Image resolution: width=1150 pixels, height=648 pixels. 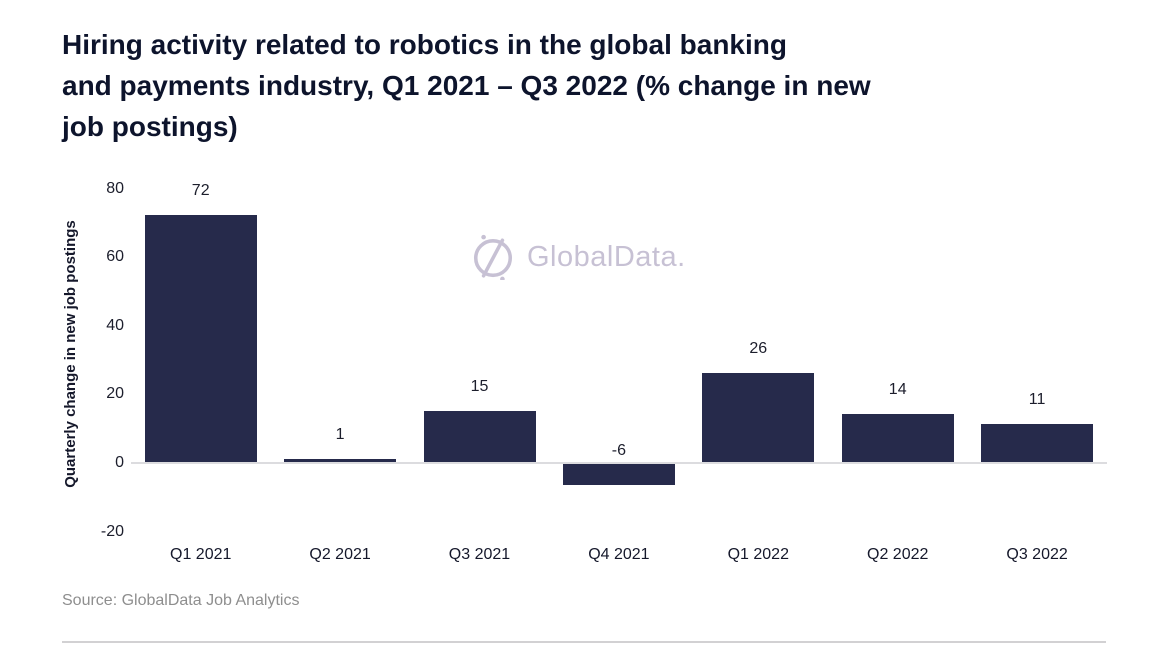 I want to click on bar-value-label: 26, so click(x=758, y=348).